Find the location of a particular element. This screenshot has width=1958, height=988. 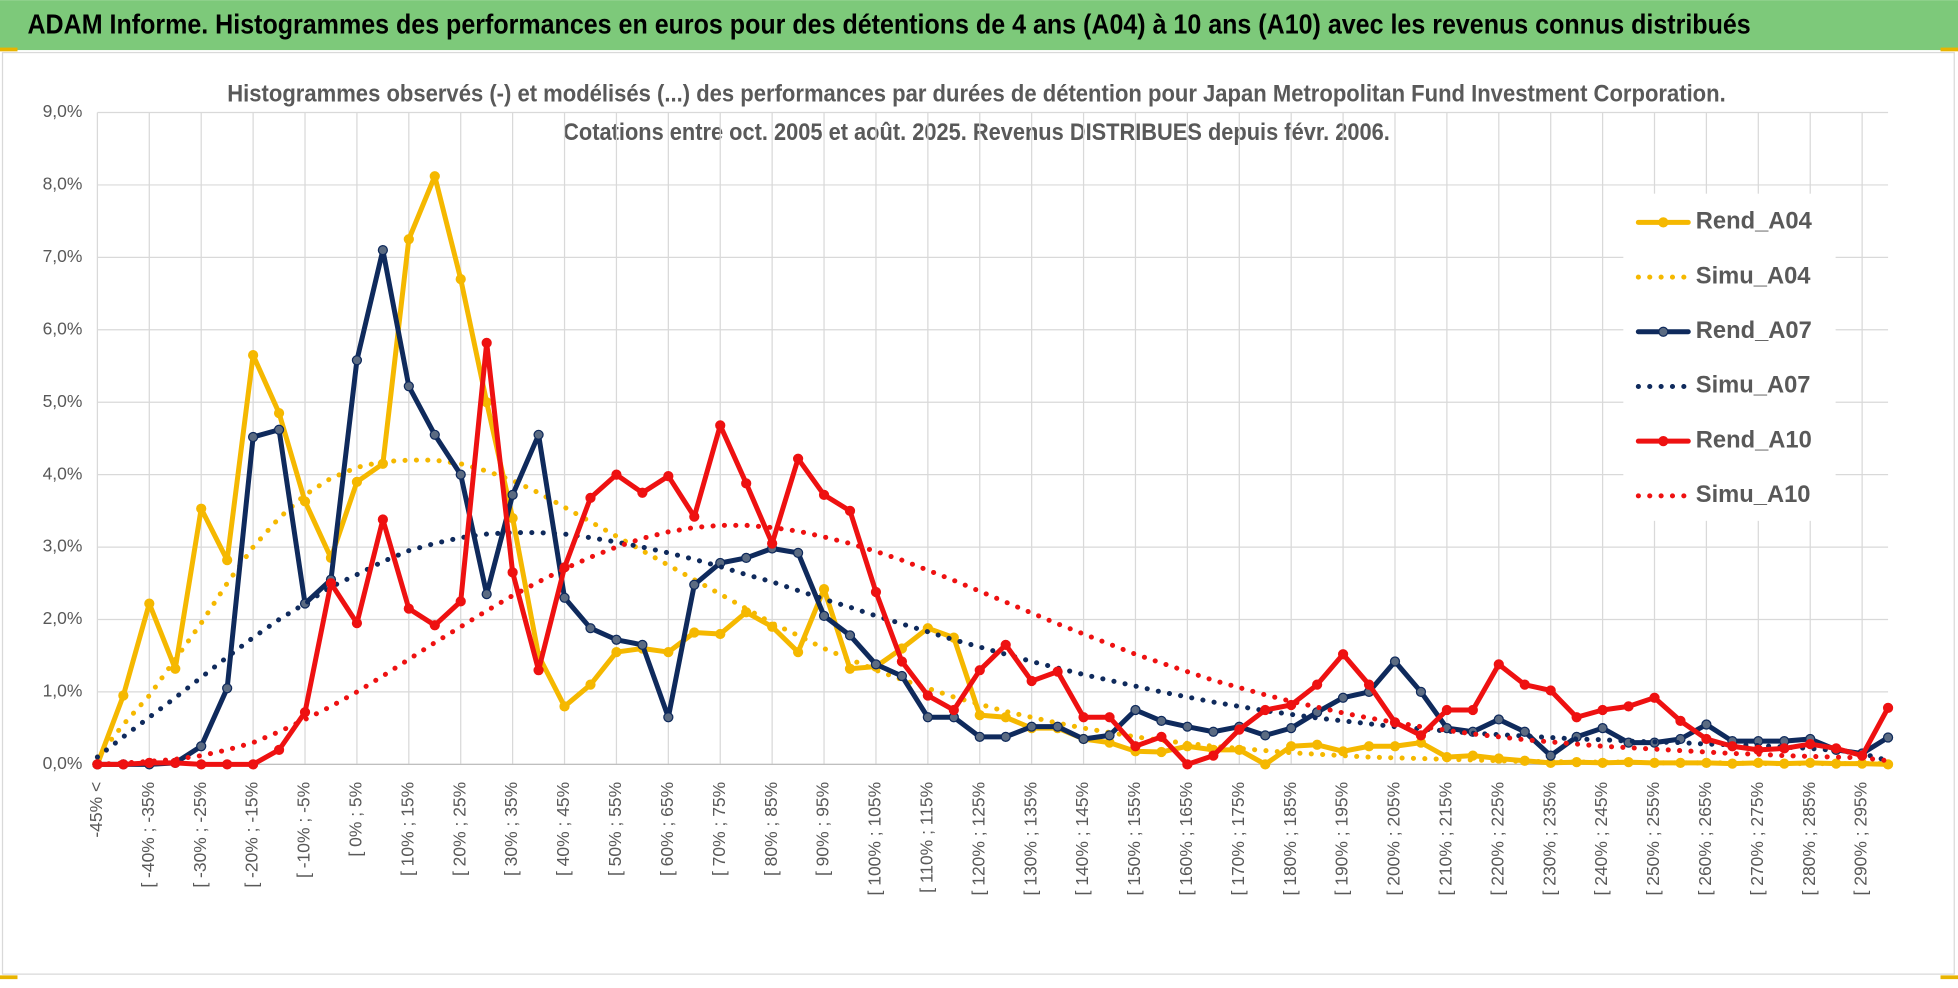

x-tick-label: [ 200% ; 205% is located at coordinates (1394, 839).